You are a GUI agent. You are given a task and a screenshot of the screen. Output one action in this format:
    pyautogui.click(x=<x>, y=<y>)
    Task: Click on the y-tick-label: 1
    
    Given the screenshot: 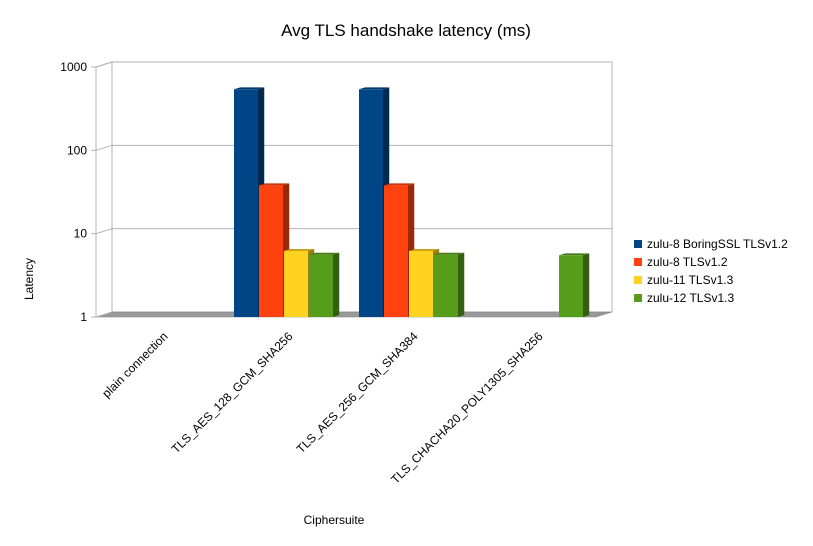 What is the action you would take?
    pyautogui.click(x=83, y=317)
    